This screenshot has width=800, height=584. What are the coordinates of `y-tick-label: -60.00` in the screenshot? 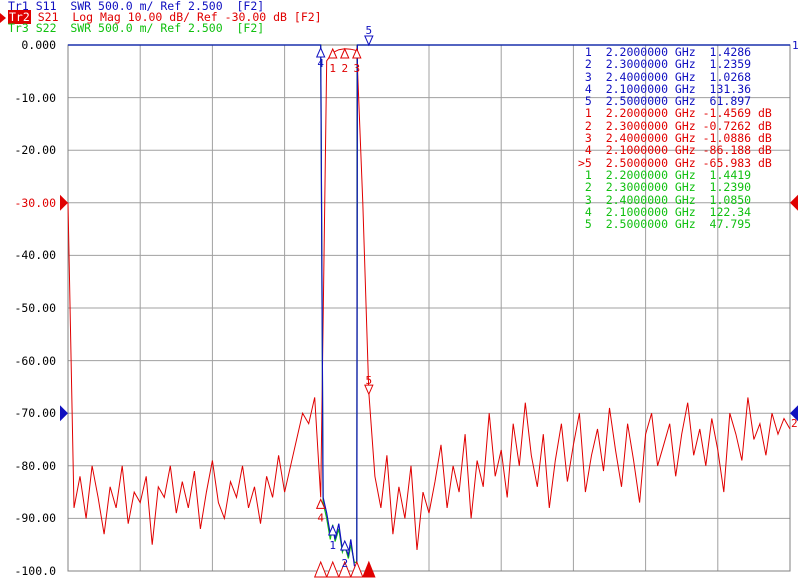 It's located at (35, 360).